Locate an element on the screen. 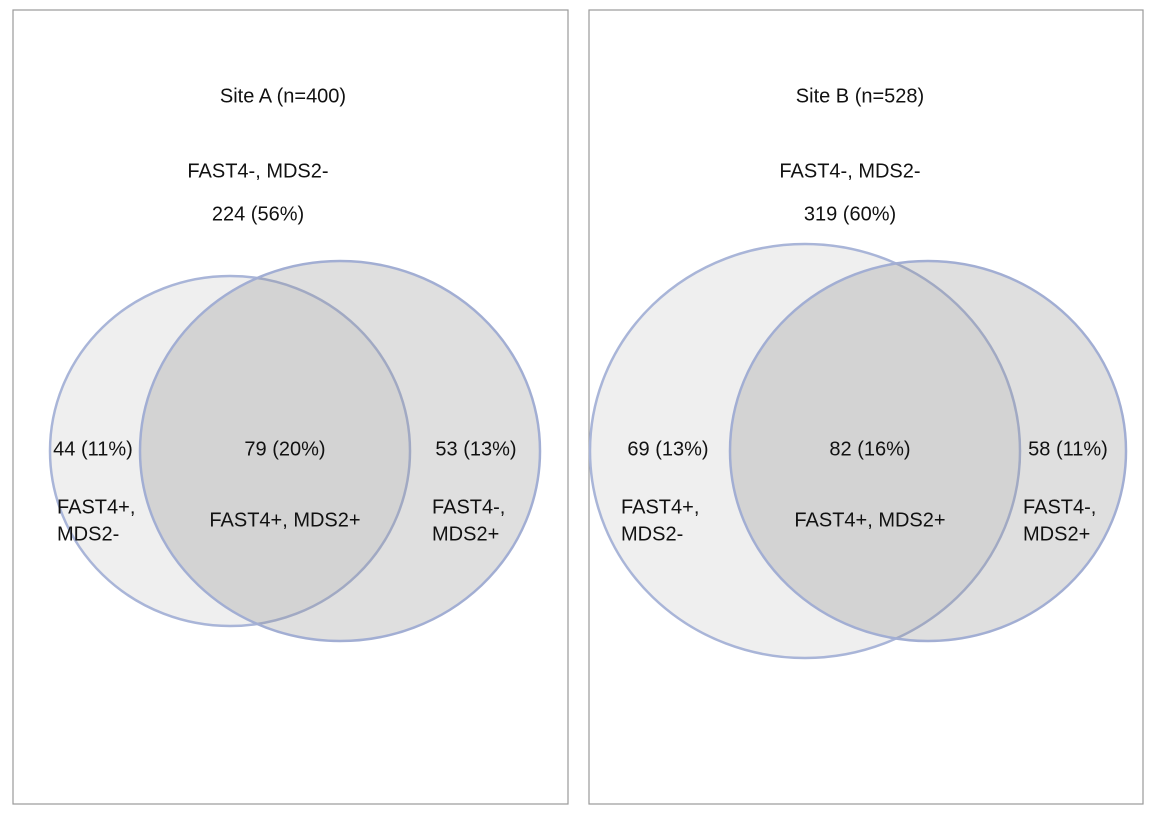 Image resolution: width=1160 pixels, height=822 pixels. left-count: 69 (13%) is located at coordinates (667, 449).